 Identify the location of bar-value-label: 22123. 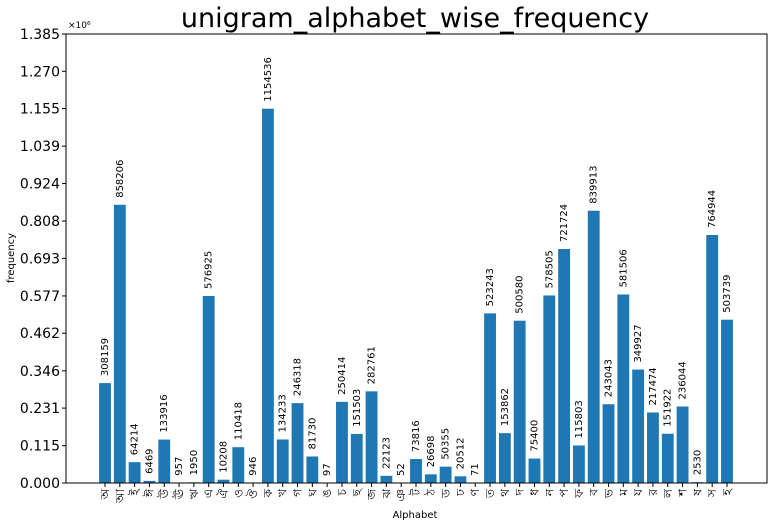
(386, 453).